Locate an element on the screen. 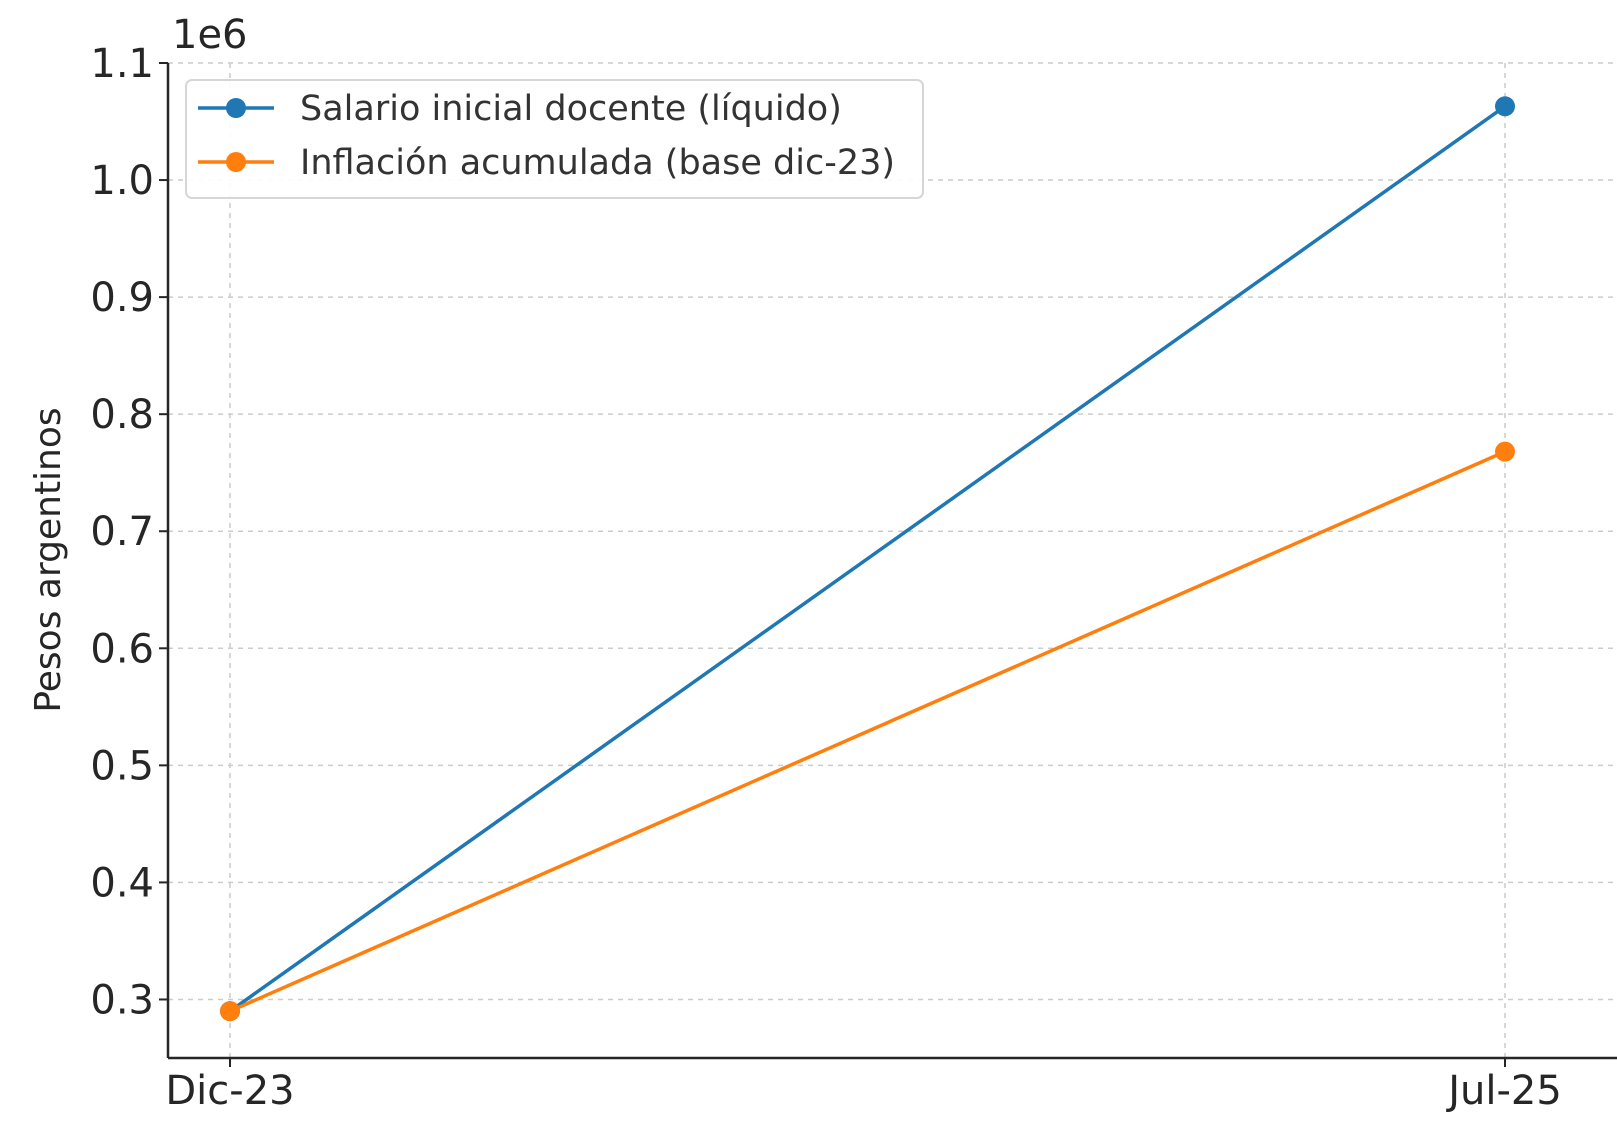 This screenshot has height=1143, width=1617. y-tick-label: 0.9 is located at coordinates (122, 298).